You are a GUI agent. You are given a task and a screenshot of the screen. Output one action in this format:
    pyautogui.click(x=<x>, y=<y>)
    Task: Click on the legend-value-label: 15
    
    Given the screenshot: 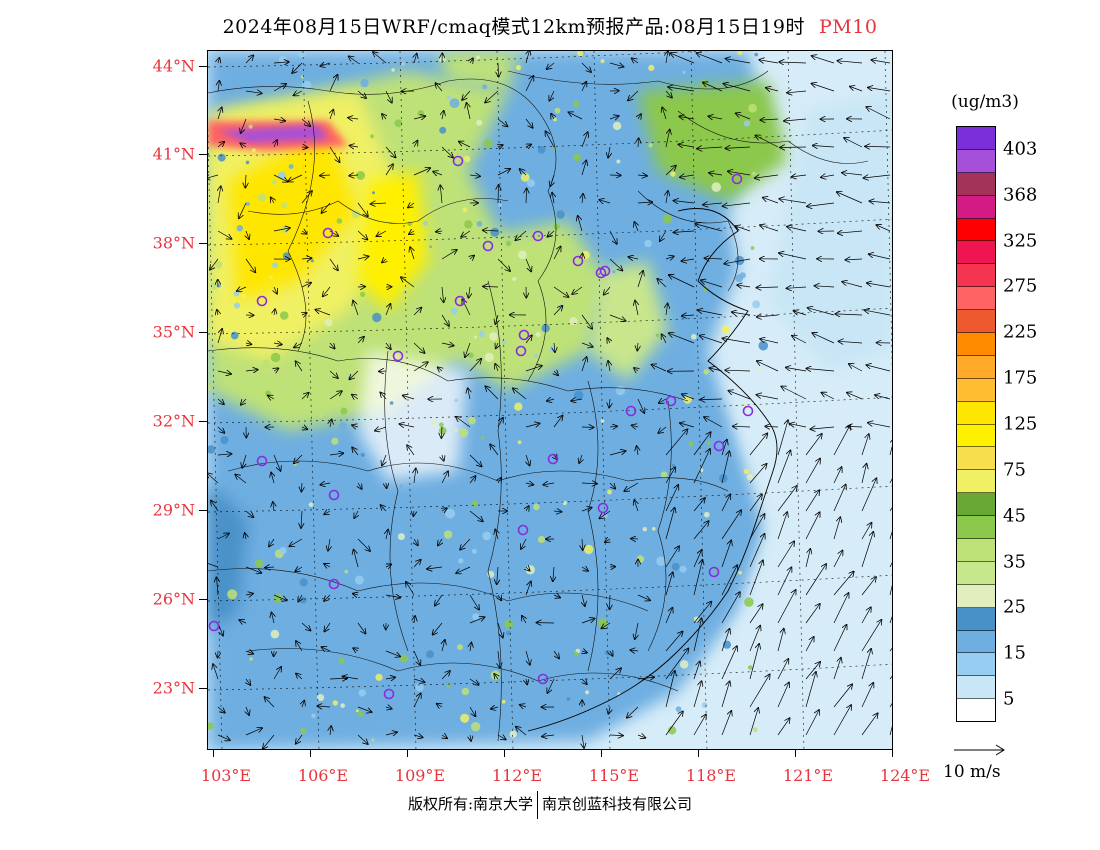 What is the action you would take?
    pyautogui.click(x=1014, y=653)
    